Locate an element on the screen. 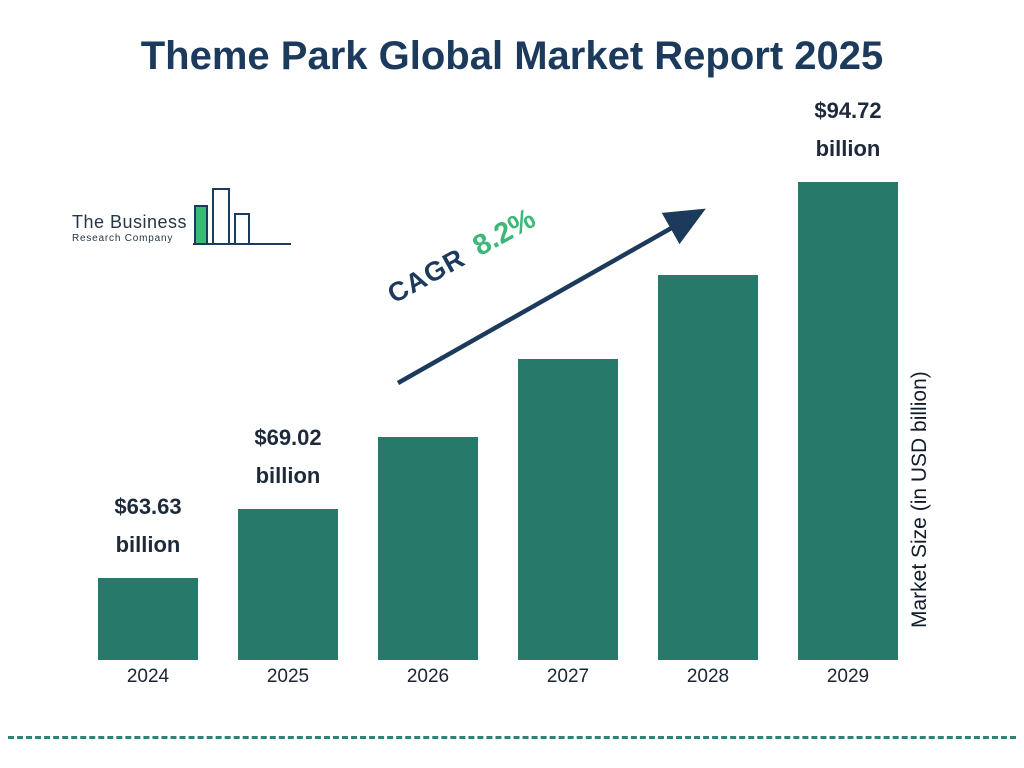 The height and width of the screenshot is (768, 1024). bar-2025 is located at coordinates (288, 584).